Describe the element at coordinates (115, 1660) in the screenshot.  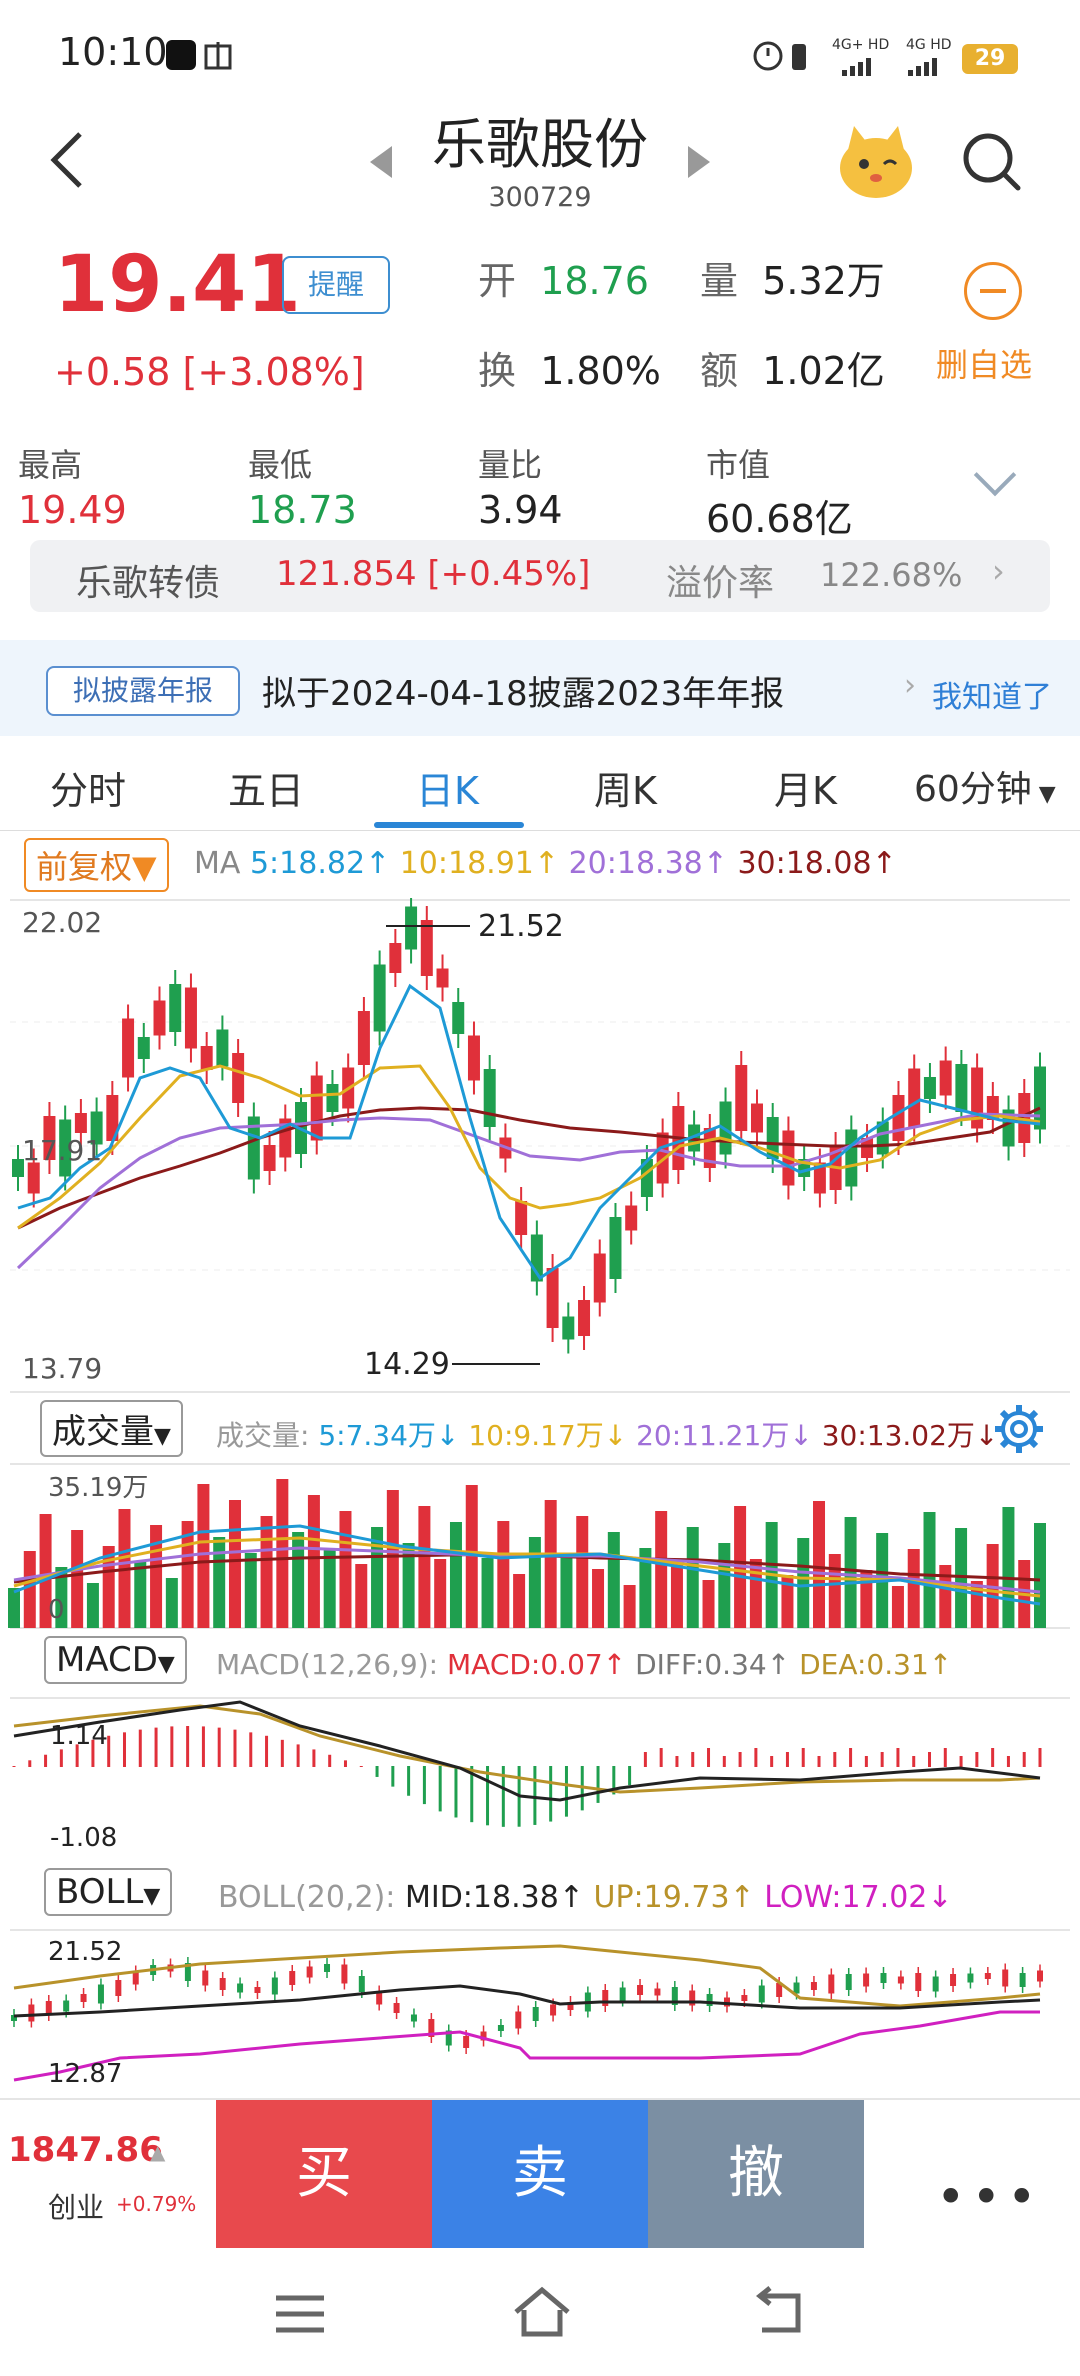
I see `macd-selector: MACD▼` at that location.